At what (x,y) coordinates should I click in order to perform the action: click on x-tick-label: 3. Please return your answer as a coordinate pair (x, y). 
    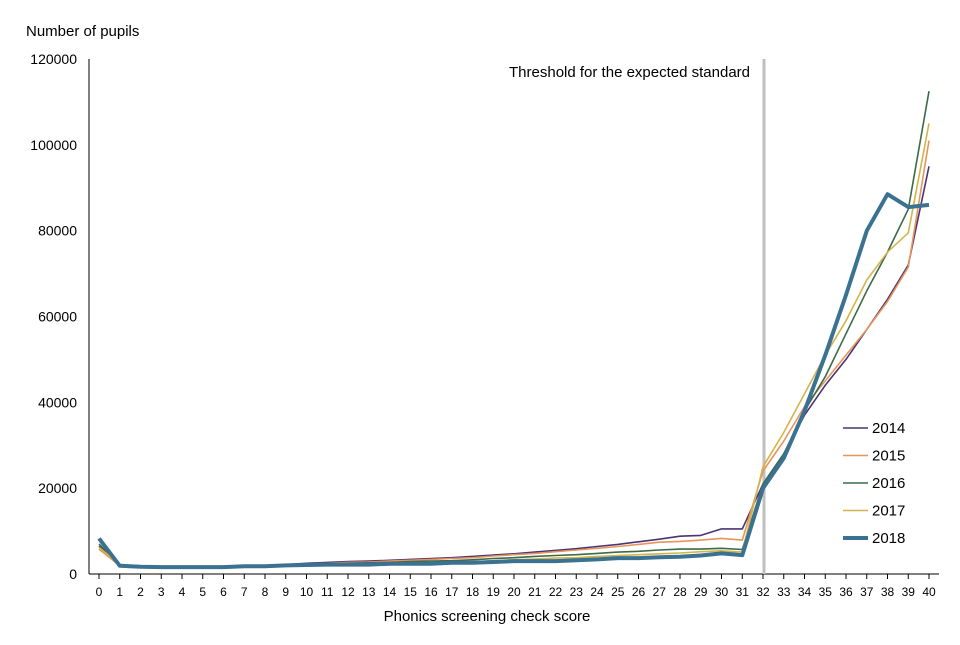
    Looking at the image, I should click on (161, 592).